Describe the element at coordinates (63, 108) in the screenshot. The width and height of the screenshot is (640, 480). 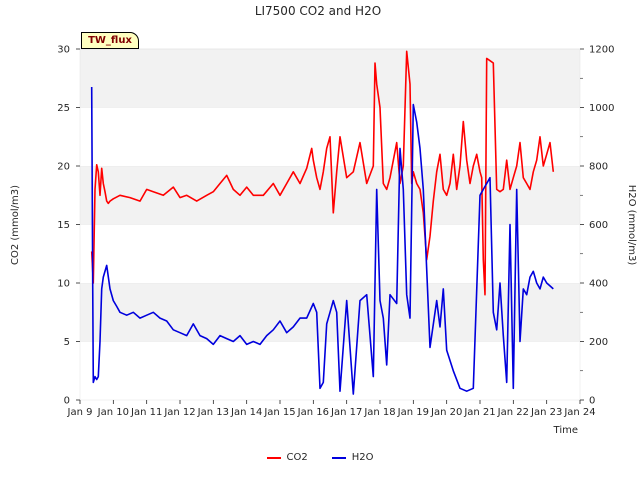
I see `y-left-tick-label: 25` at that location.